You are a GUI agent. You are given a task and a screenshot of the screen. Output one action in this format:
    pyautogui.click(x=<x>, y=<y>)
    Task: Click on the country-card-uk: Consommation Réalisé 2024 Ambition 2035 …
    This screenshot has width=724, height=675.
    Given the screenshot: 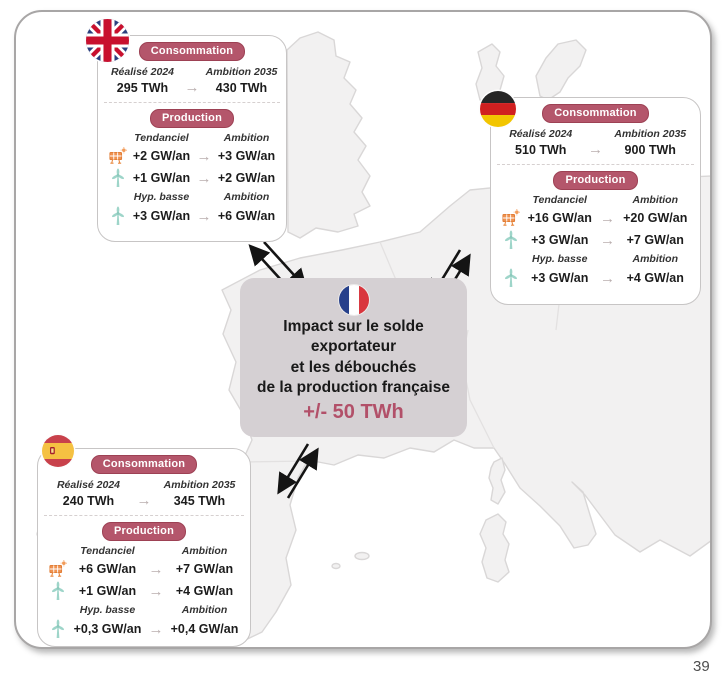 What is the action you would take?
    pyautogui.click(x=186, y=130)
    